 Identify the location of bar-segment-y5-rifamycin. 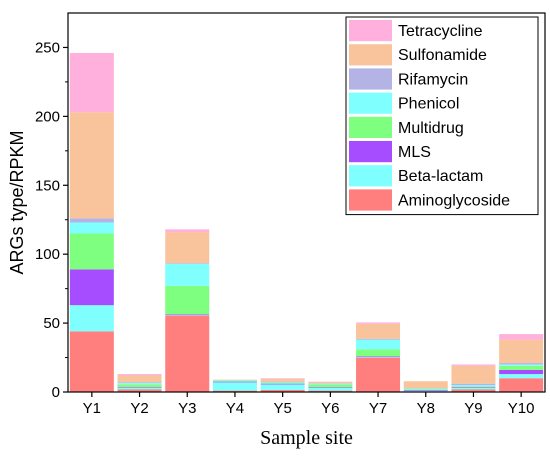
(283, 382).